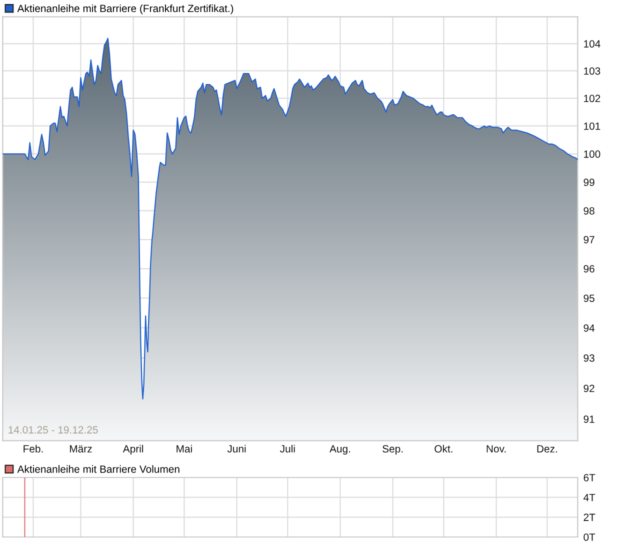 Image resolution: width=620 pixels, height=546 pixels. What do you see at coordinates (589, 182) in the screenshot?
I see `y-tick-label: 99` at bounding box center [589, 182].